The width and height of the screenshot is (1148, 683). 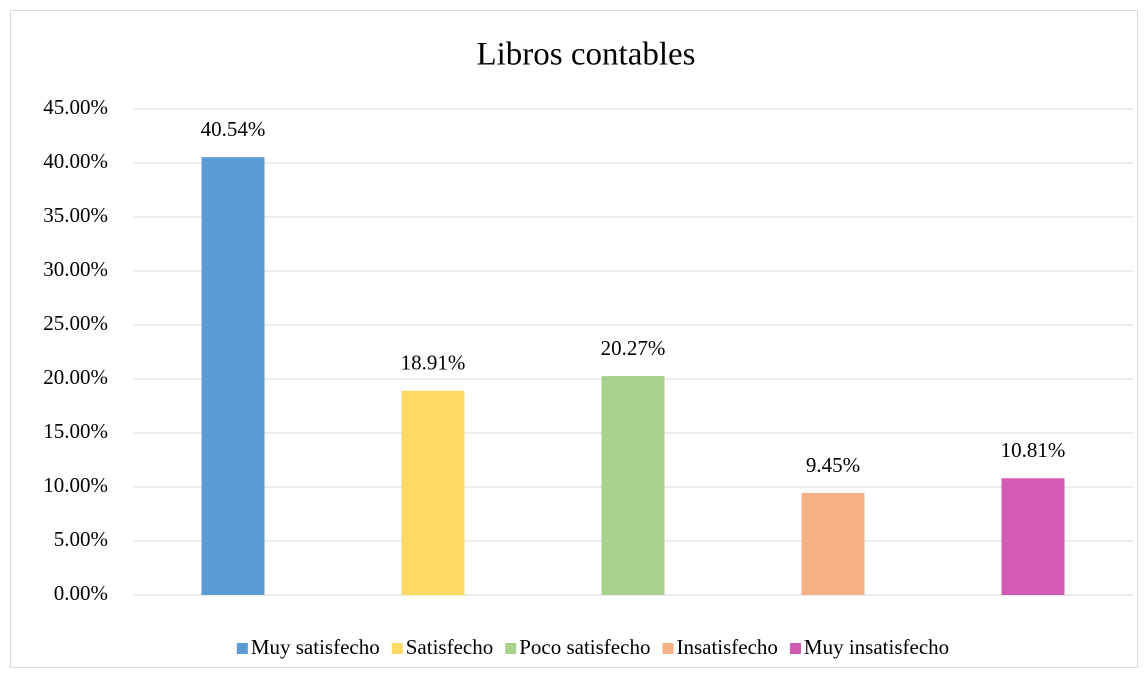 What do you see at coordinates (75, 431) in the screenshot?
I see `y-tick-label: 15.00%` at bounding box center [75, 431].